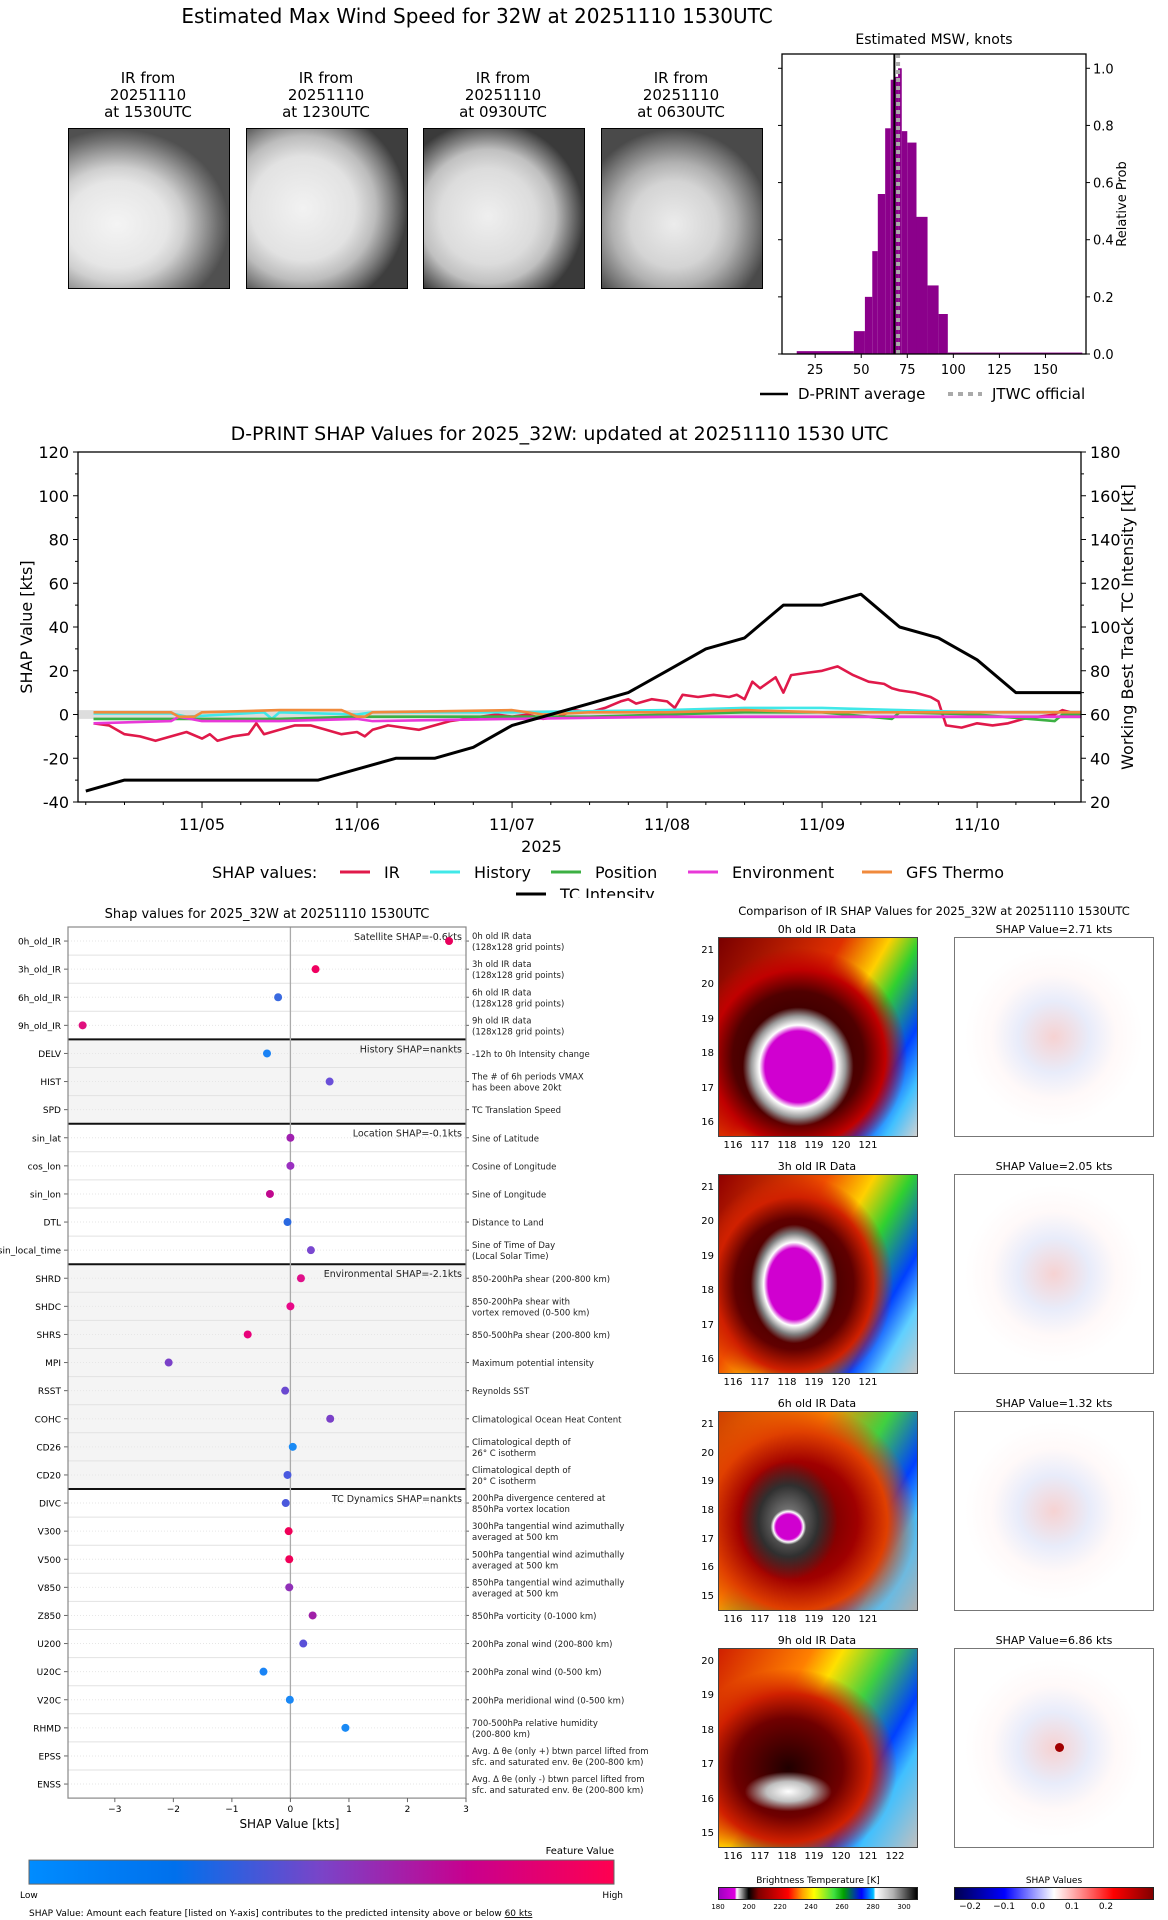  I want to click on lon-tick-label: 122, so click(895, 1856).